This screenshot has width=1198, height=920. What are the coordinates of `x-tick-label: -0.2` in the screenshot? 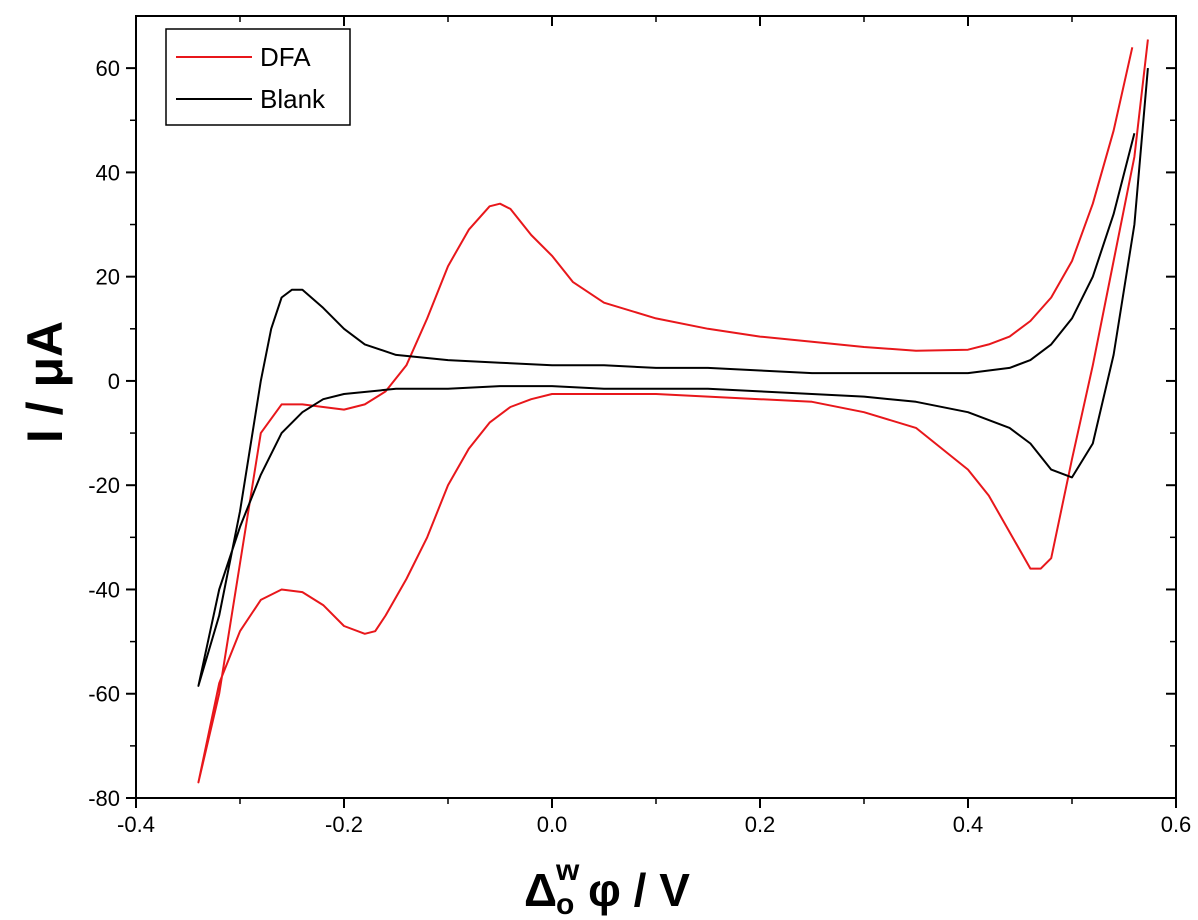 It's located at (344, 824).